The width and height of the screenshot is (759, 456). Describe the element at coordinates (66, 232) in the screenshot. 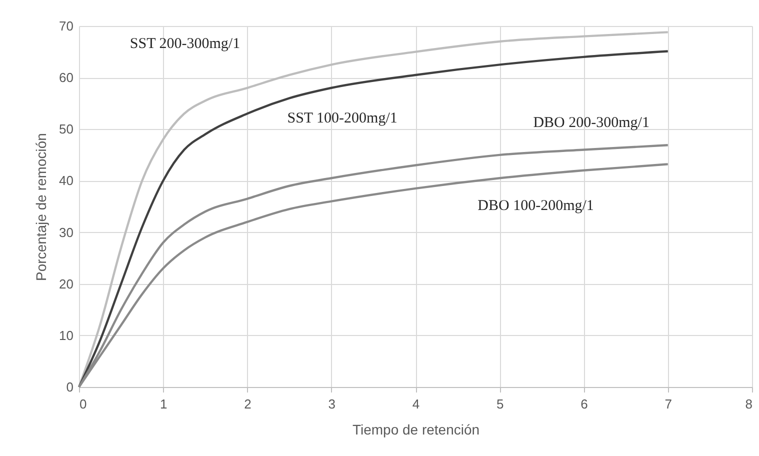

I see `y-tick-label: 30` at that location.